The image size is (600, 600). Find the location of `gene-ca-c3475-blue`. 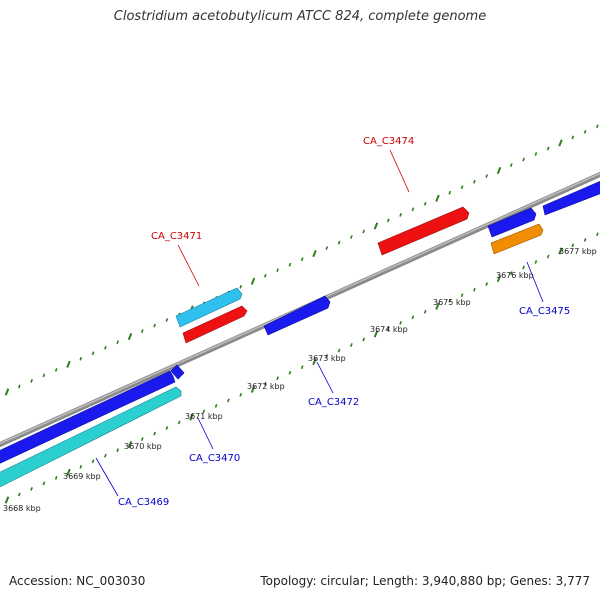

gene-ca-c3475-blue is located at coordinates (512, 222).